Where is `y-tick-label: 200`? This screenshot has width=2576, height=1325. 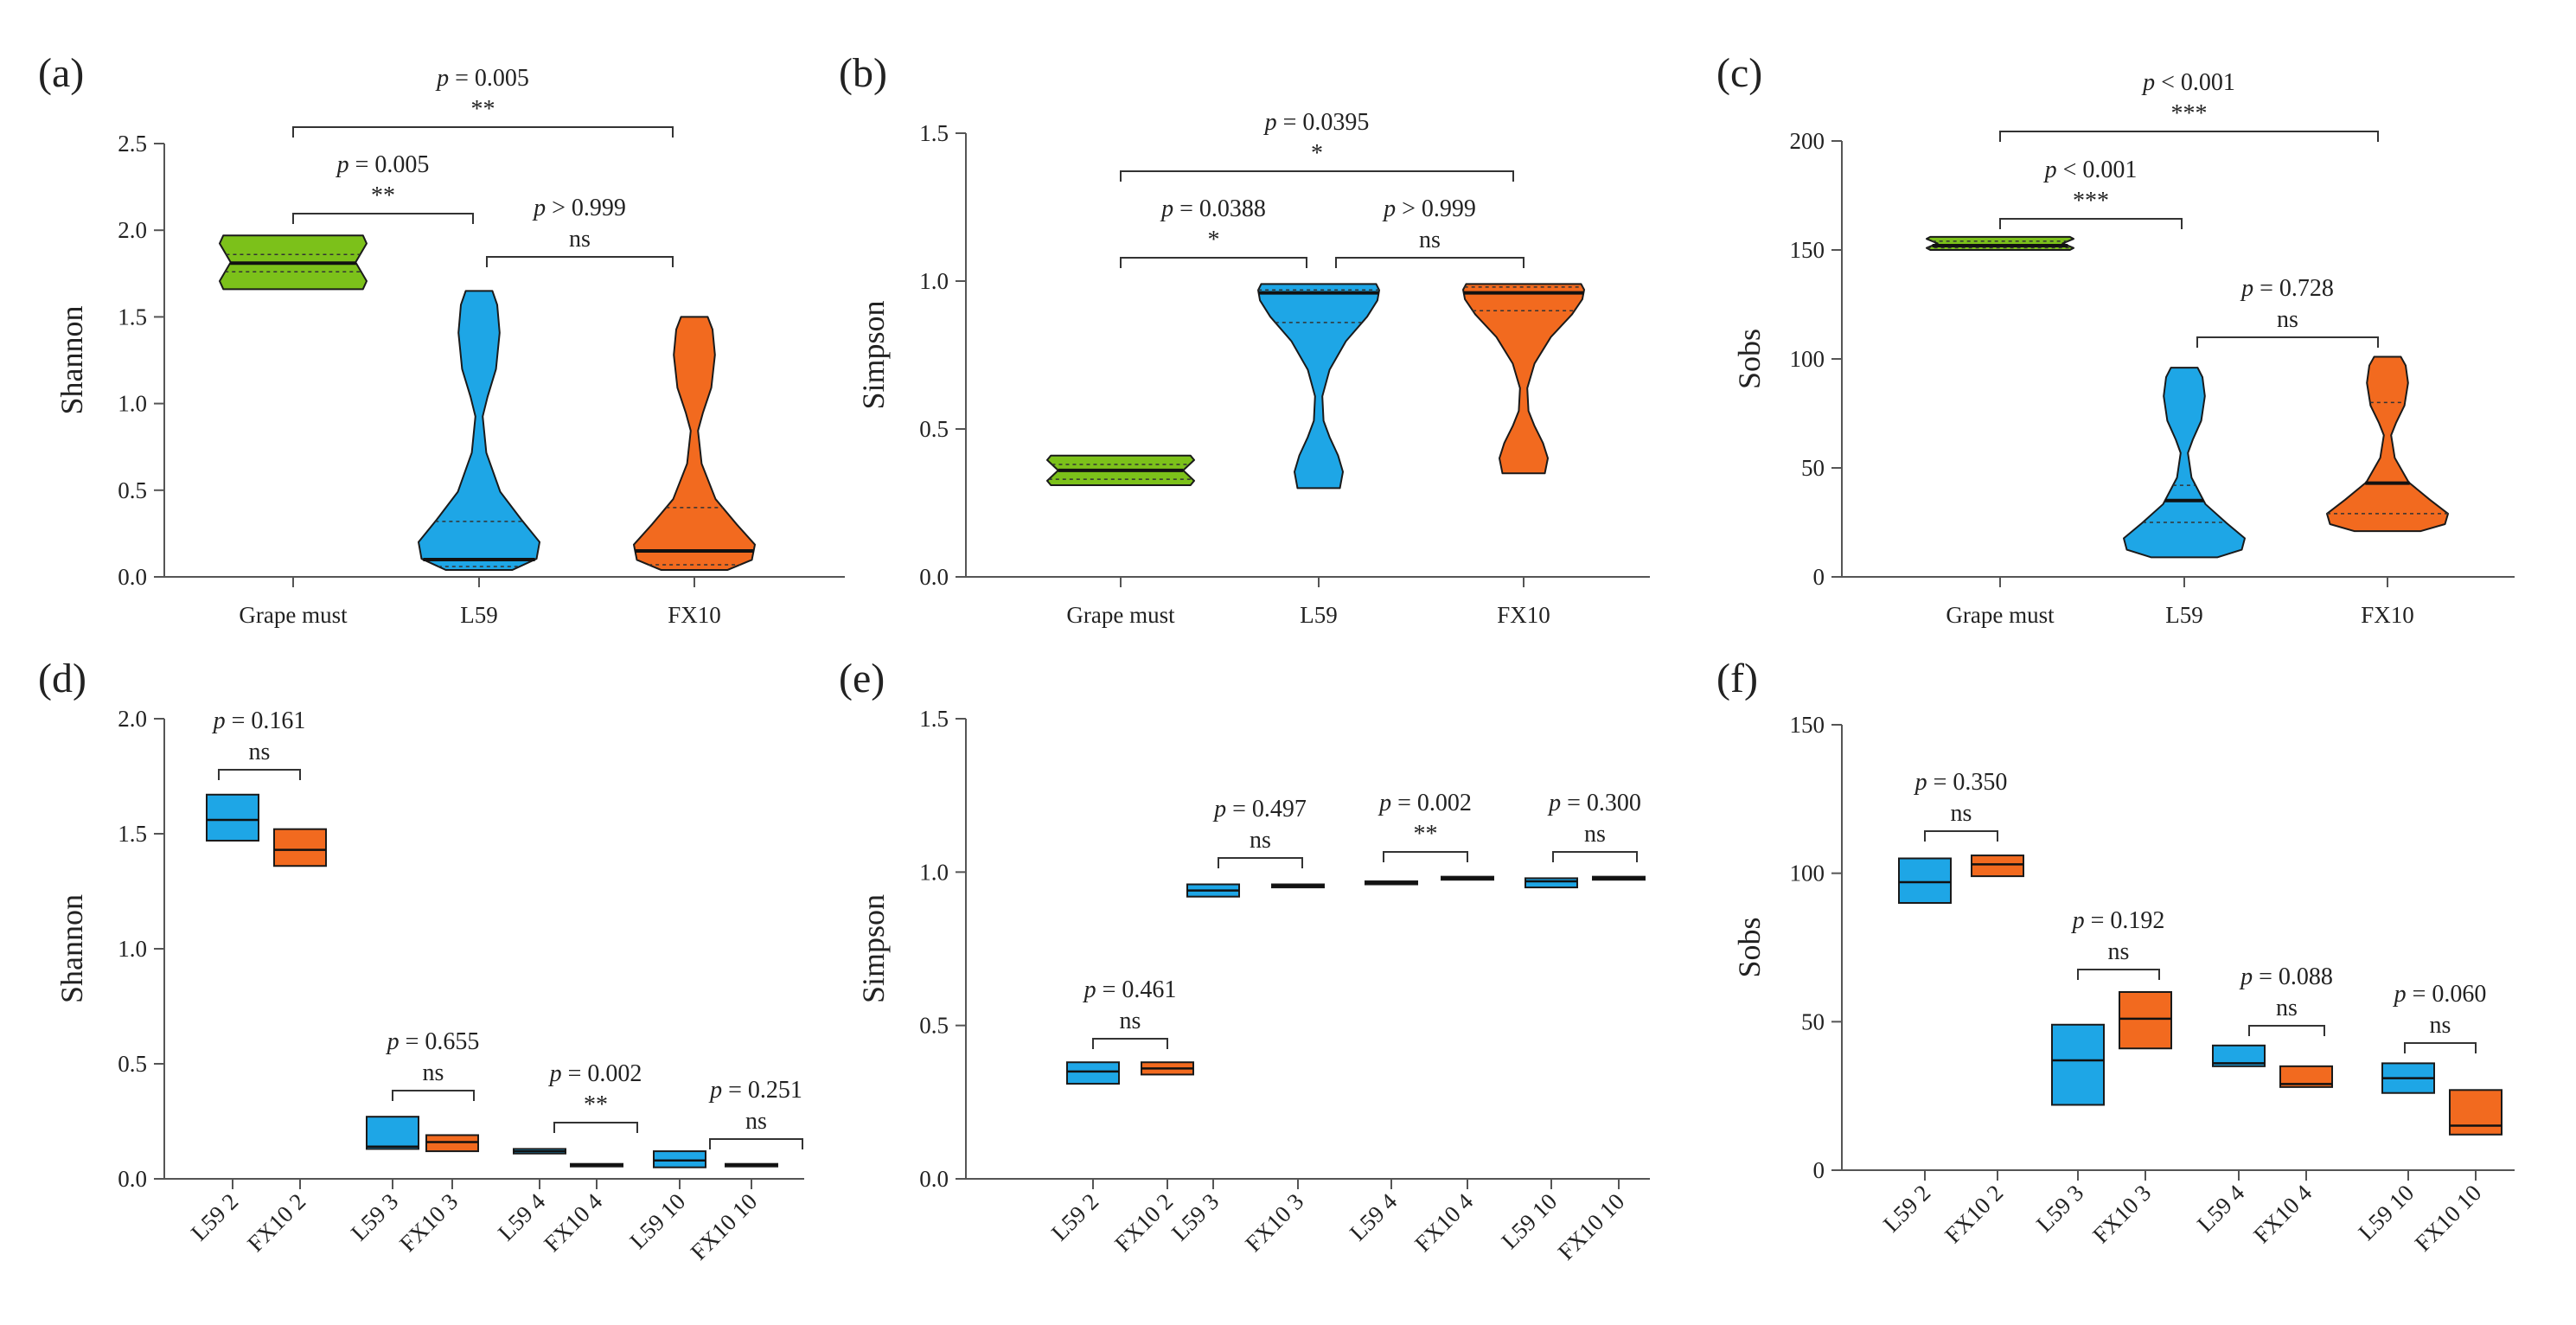
y-tick-label: 200 is located at coordinates (1808, 141).